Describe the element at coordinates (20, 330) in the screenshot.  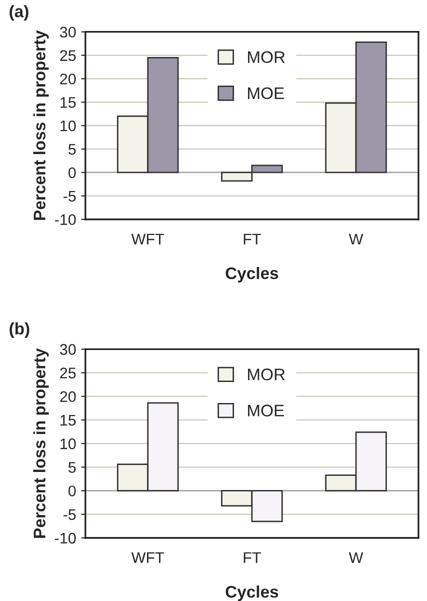
I see `chart-title: (b)` at that location.